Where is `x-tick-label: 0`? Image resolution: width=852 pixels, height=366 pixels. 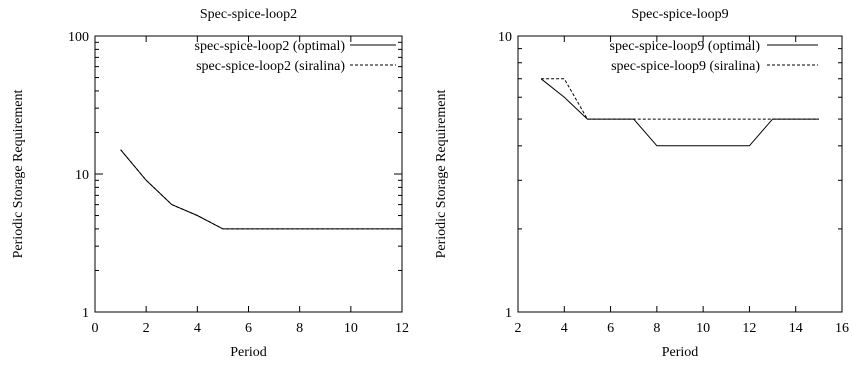
x-tick-label: 0 is located at coordinates (95, 328).